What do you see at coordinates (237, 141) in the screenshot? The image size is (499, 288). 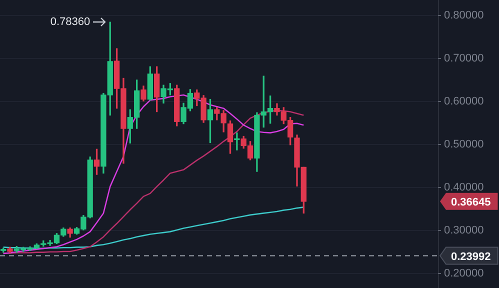 I see `candlestick` at bounding box center [237, 141].